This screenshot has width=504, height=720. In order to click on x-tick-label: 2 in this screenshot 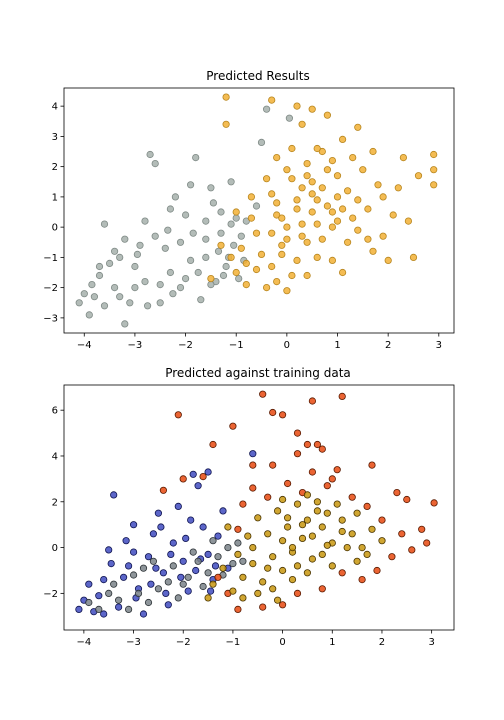, I will do `click(382, 642)`.